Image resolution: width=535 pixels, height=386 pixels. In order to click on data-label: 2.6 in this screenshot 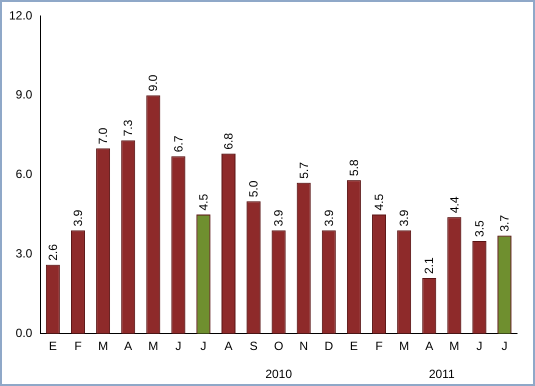, I will do `click(53, 252)`.